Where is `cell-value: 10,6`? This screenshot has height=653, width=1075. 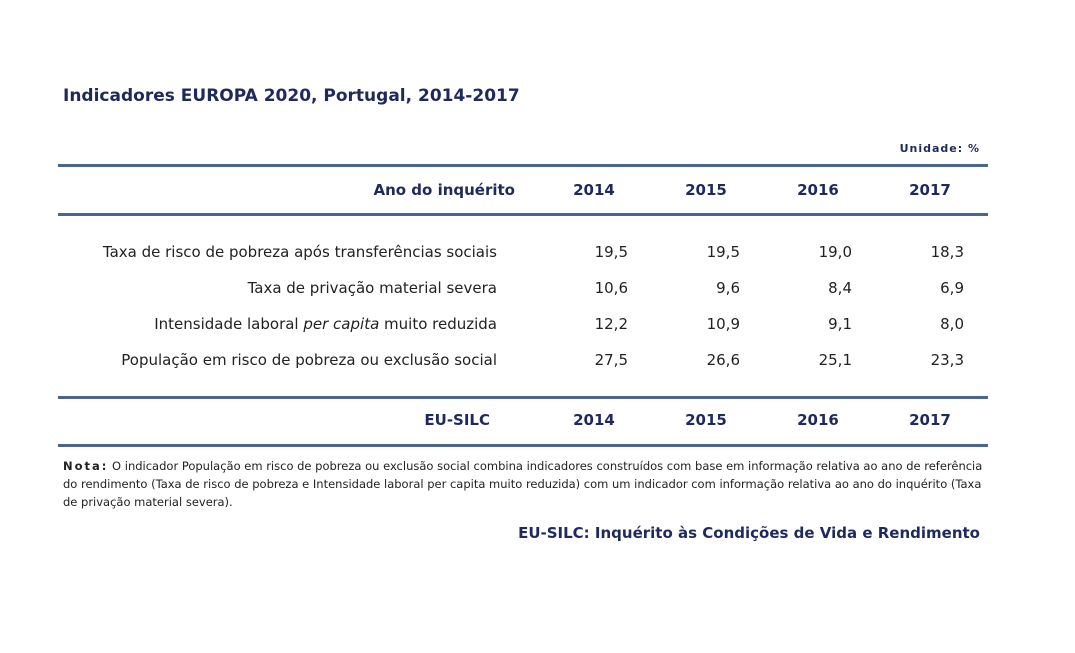 cell-value: 10,6 is located at coordinates (611, 288).